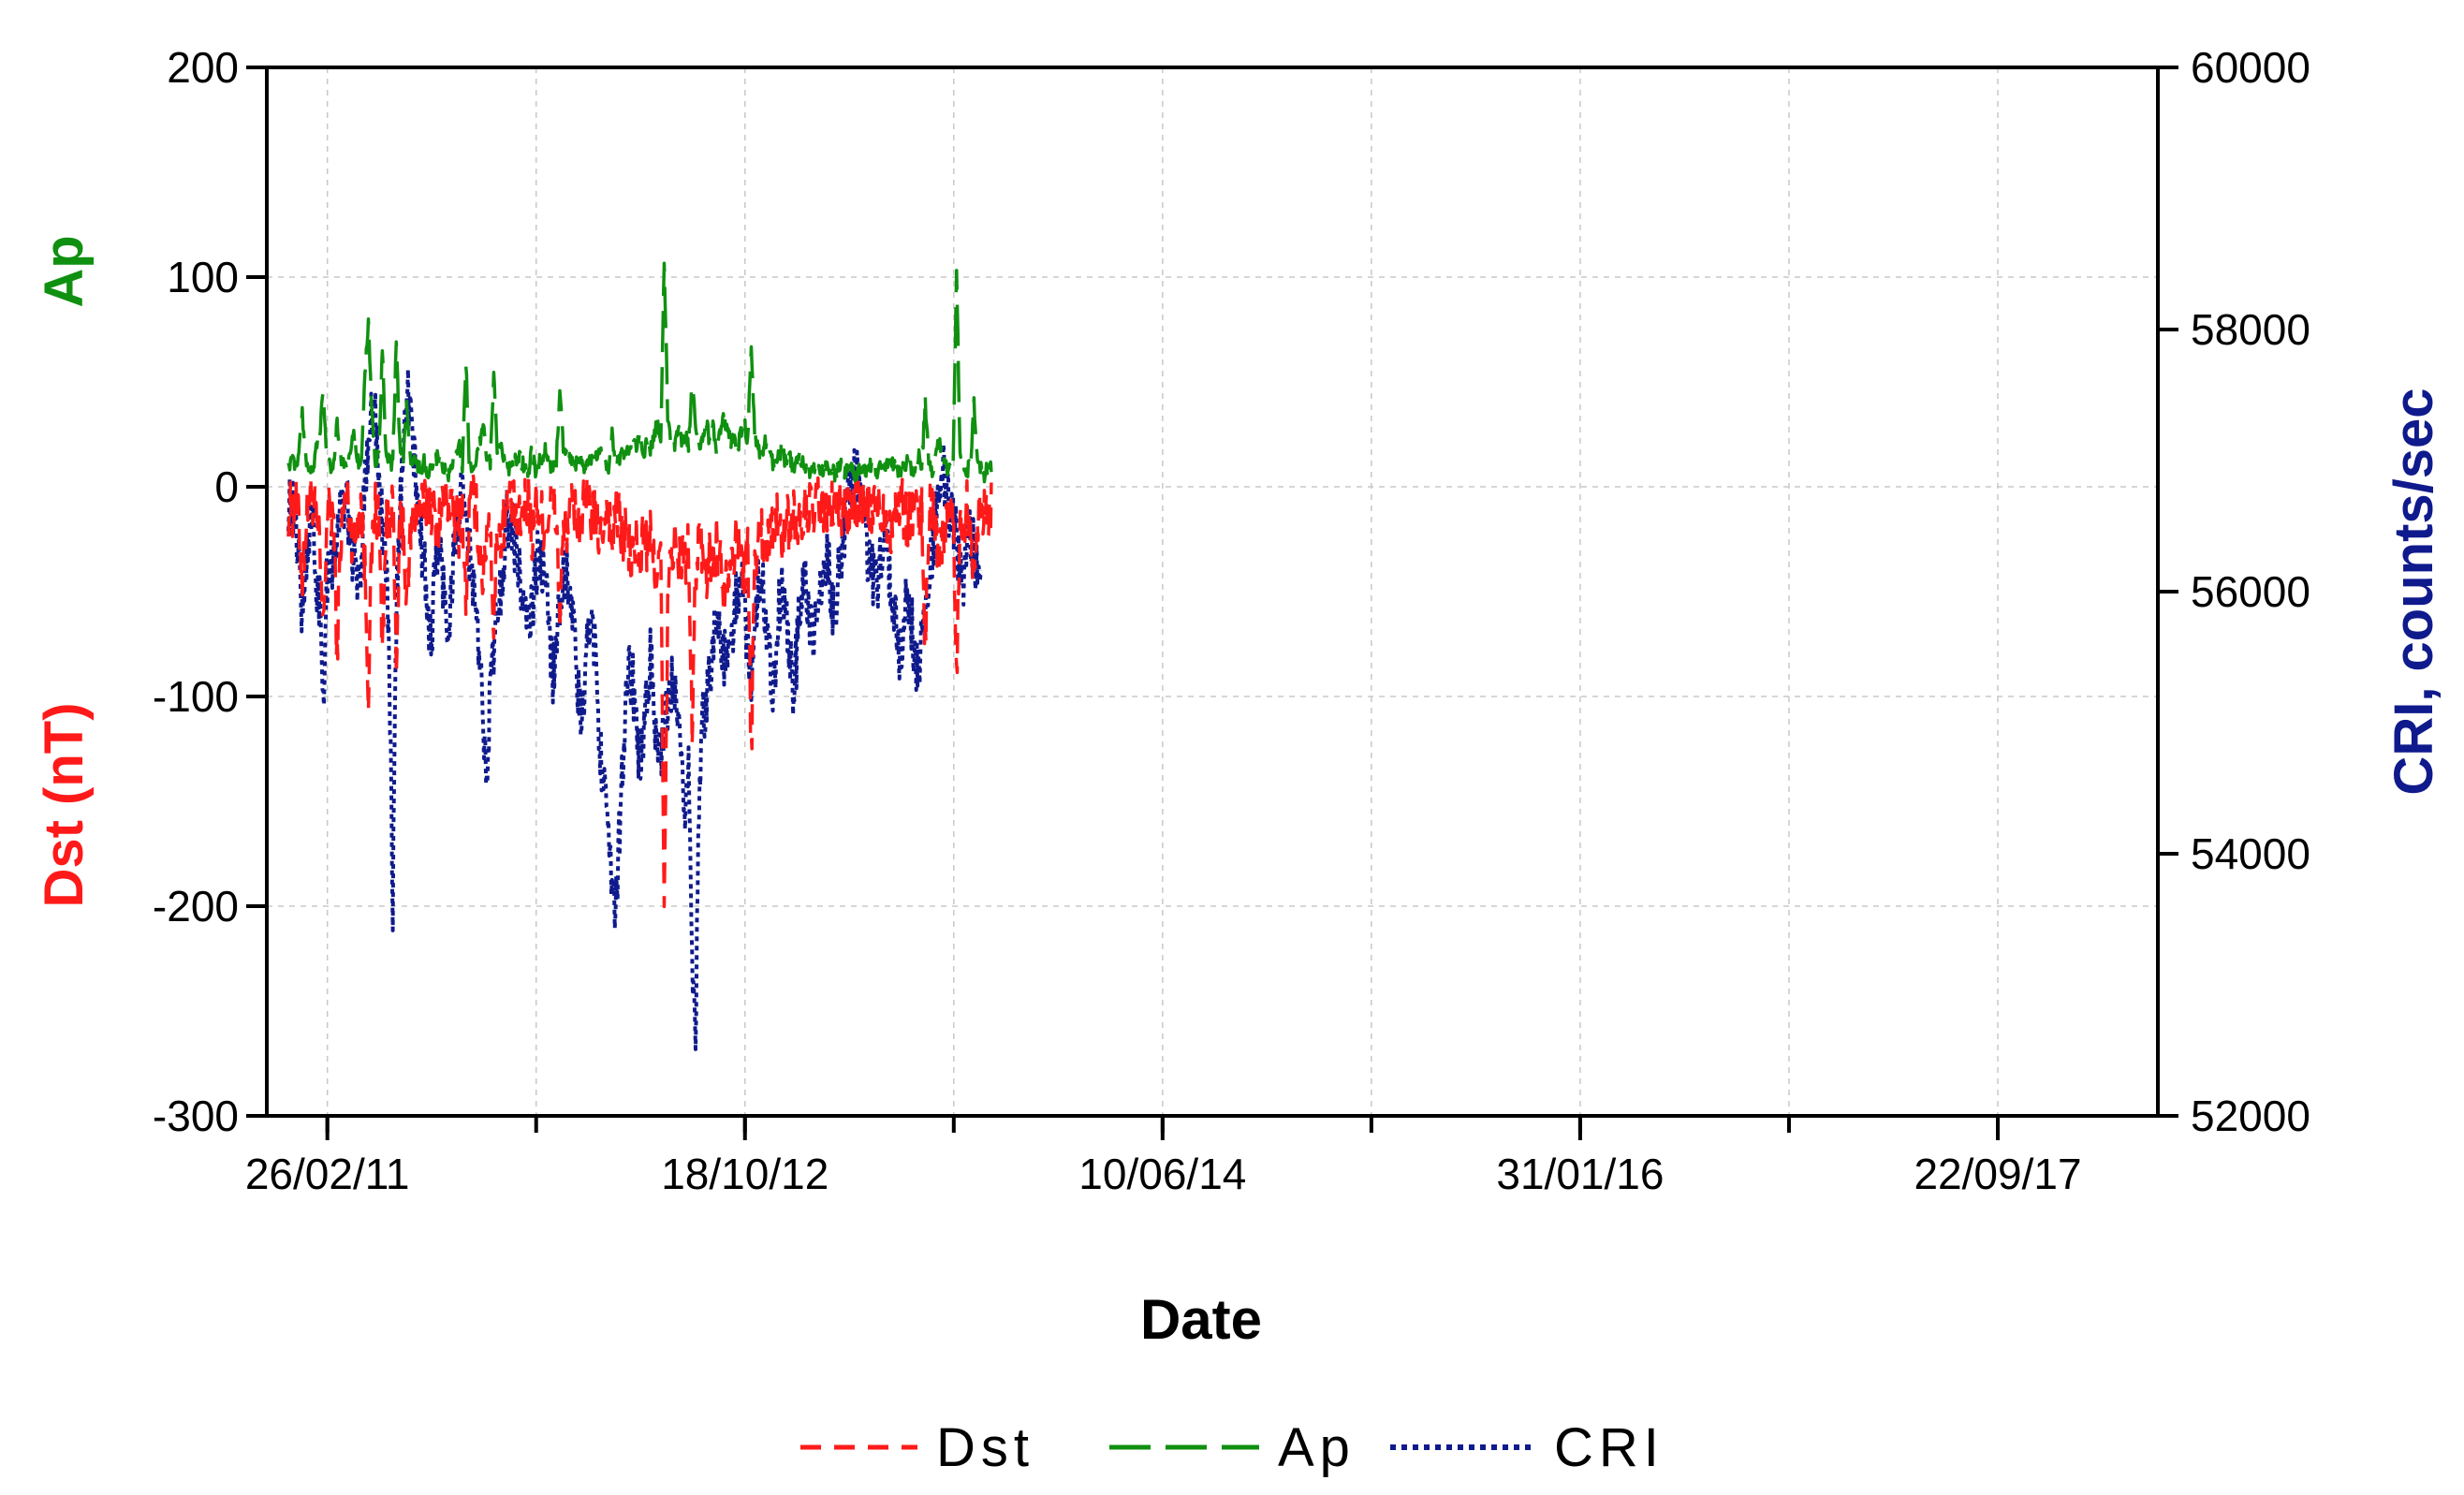 The width and height of the screenshot is (2464, 1495). What do you see at coordinates (639, 691) in the screenshot?
I see `series-line-dst` at bounding box center [639, 691].